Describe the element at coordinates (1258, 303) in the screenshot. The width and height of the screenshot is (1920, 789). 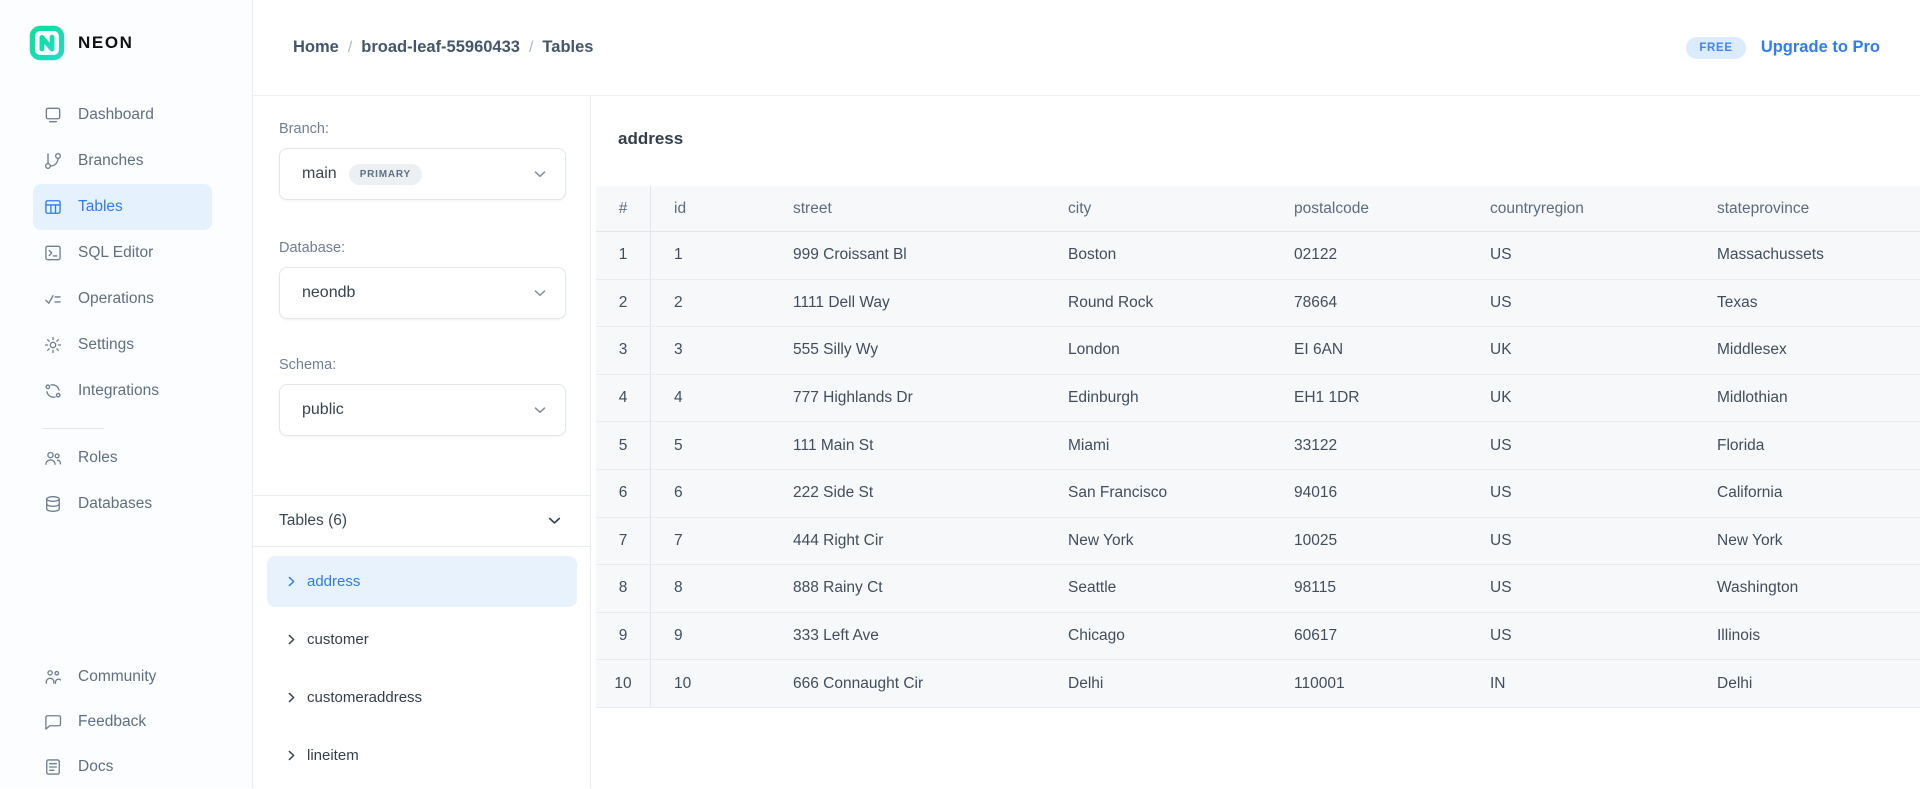
I see `table-row: 2 2 1111 Dell Way Round Rock 78664 US Texas` at that location.